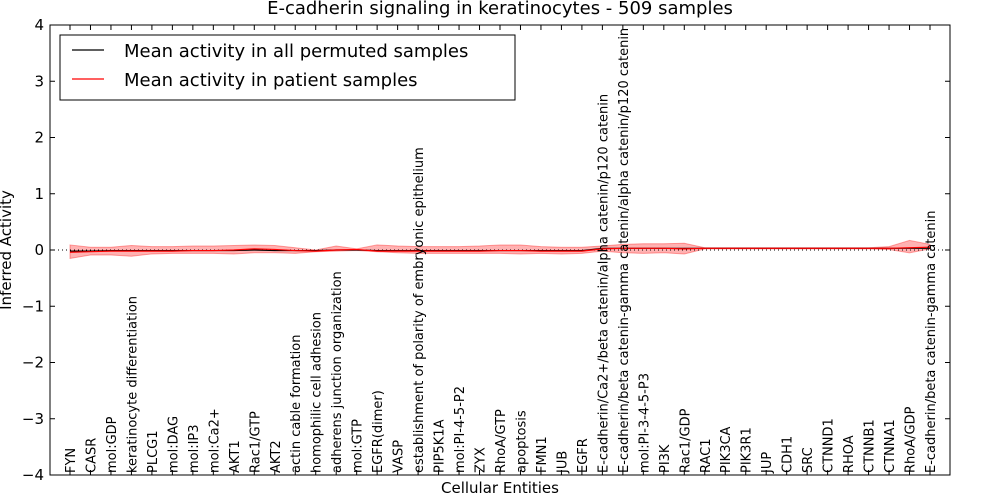  What do you see at coordinates (358, 446) in the screenshot?
I see `x-tick-label: mol:GTP` at bounding box center [358, 446].